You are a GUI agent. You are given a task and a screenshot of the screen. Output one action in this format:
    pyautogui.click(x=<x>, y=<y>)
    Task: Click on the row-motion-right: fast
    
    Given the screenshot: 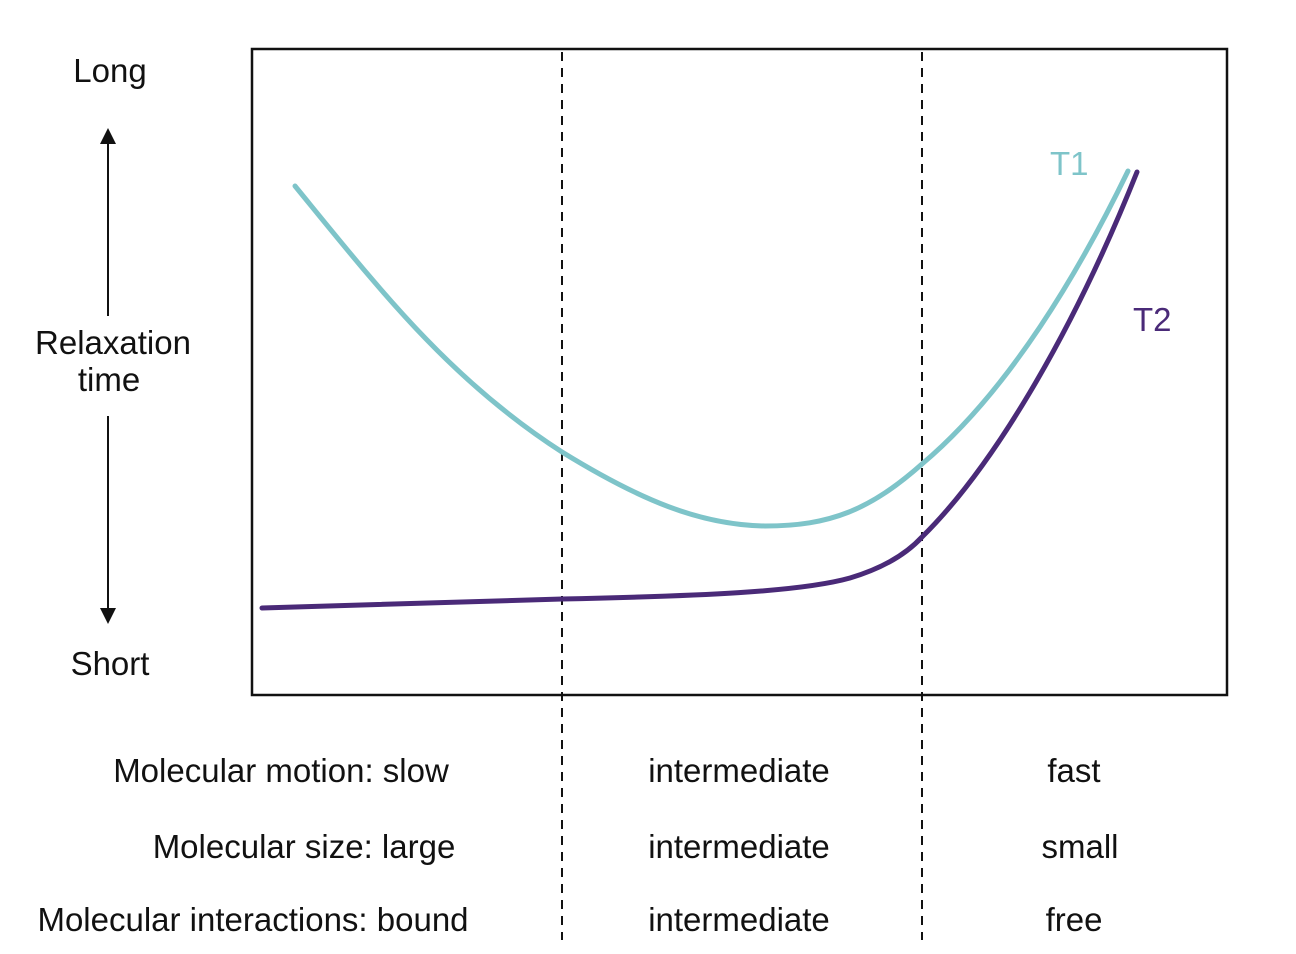 What is the action you would take?
    pyautogui.click(x=1073, y=770)
    